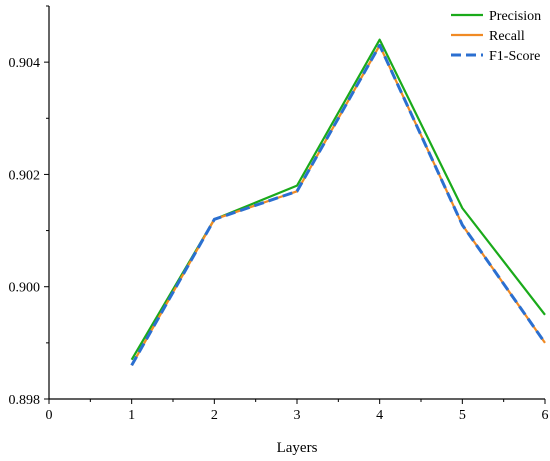 The image size is (550, 461). What do you see at coordinates (25, 63) in the screenshot?
I see `y-tick-label: 0.904` at bounding box center [25, 63].